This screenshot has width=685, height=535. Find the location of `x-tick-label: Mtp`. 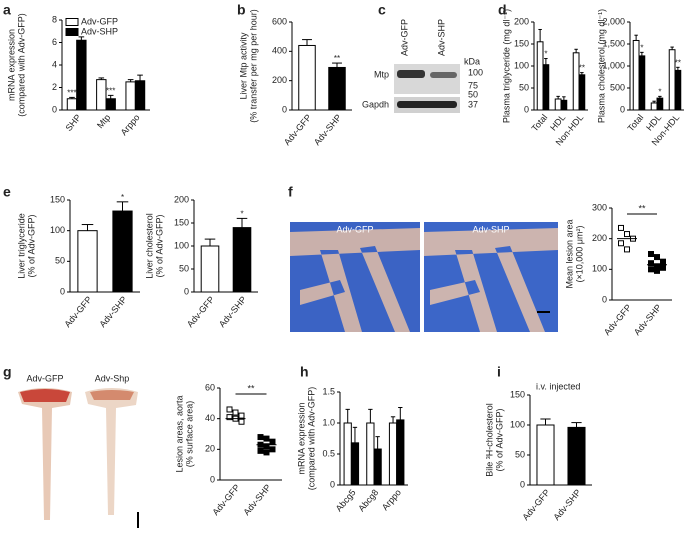

x-tick-label: Mtp is located at coordinates (103, 121).